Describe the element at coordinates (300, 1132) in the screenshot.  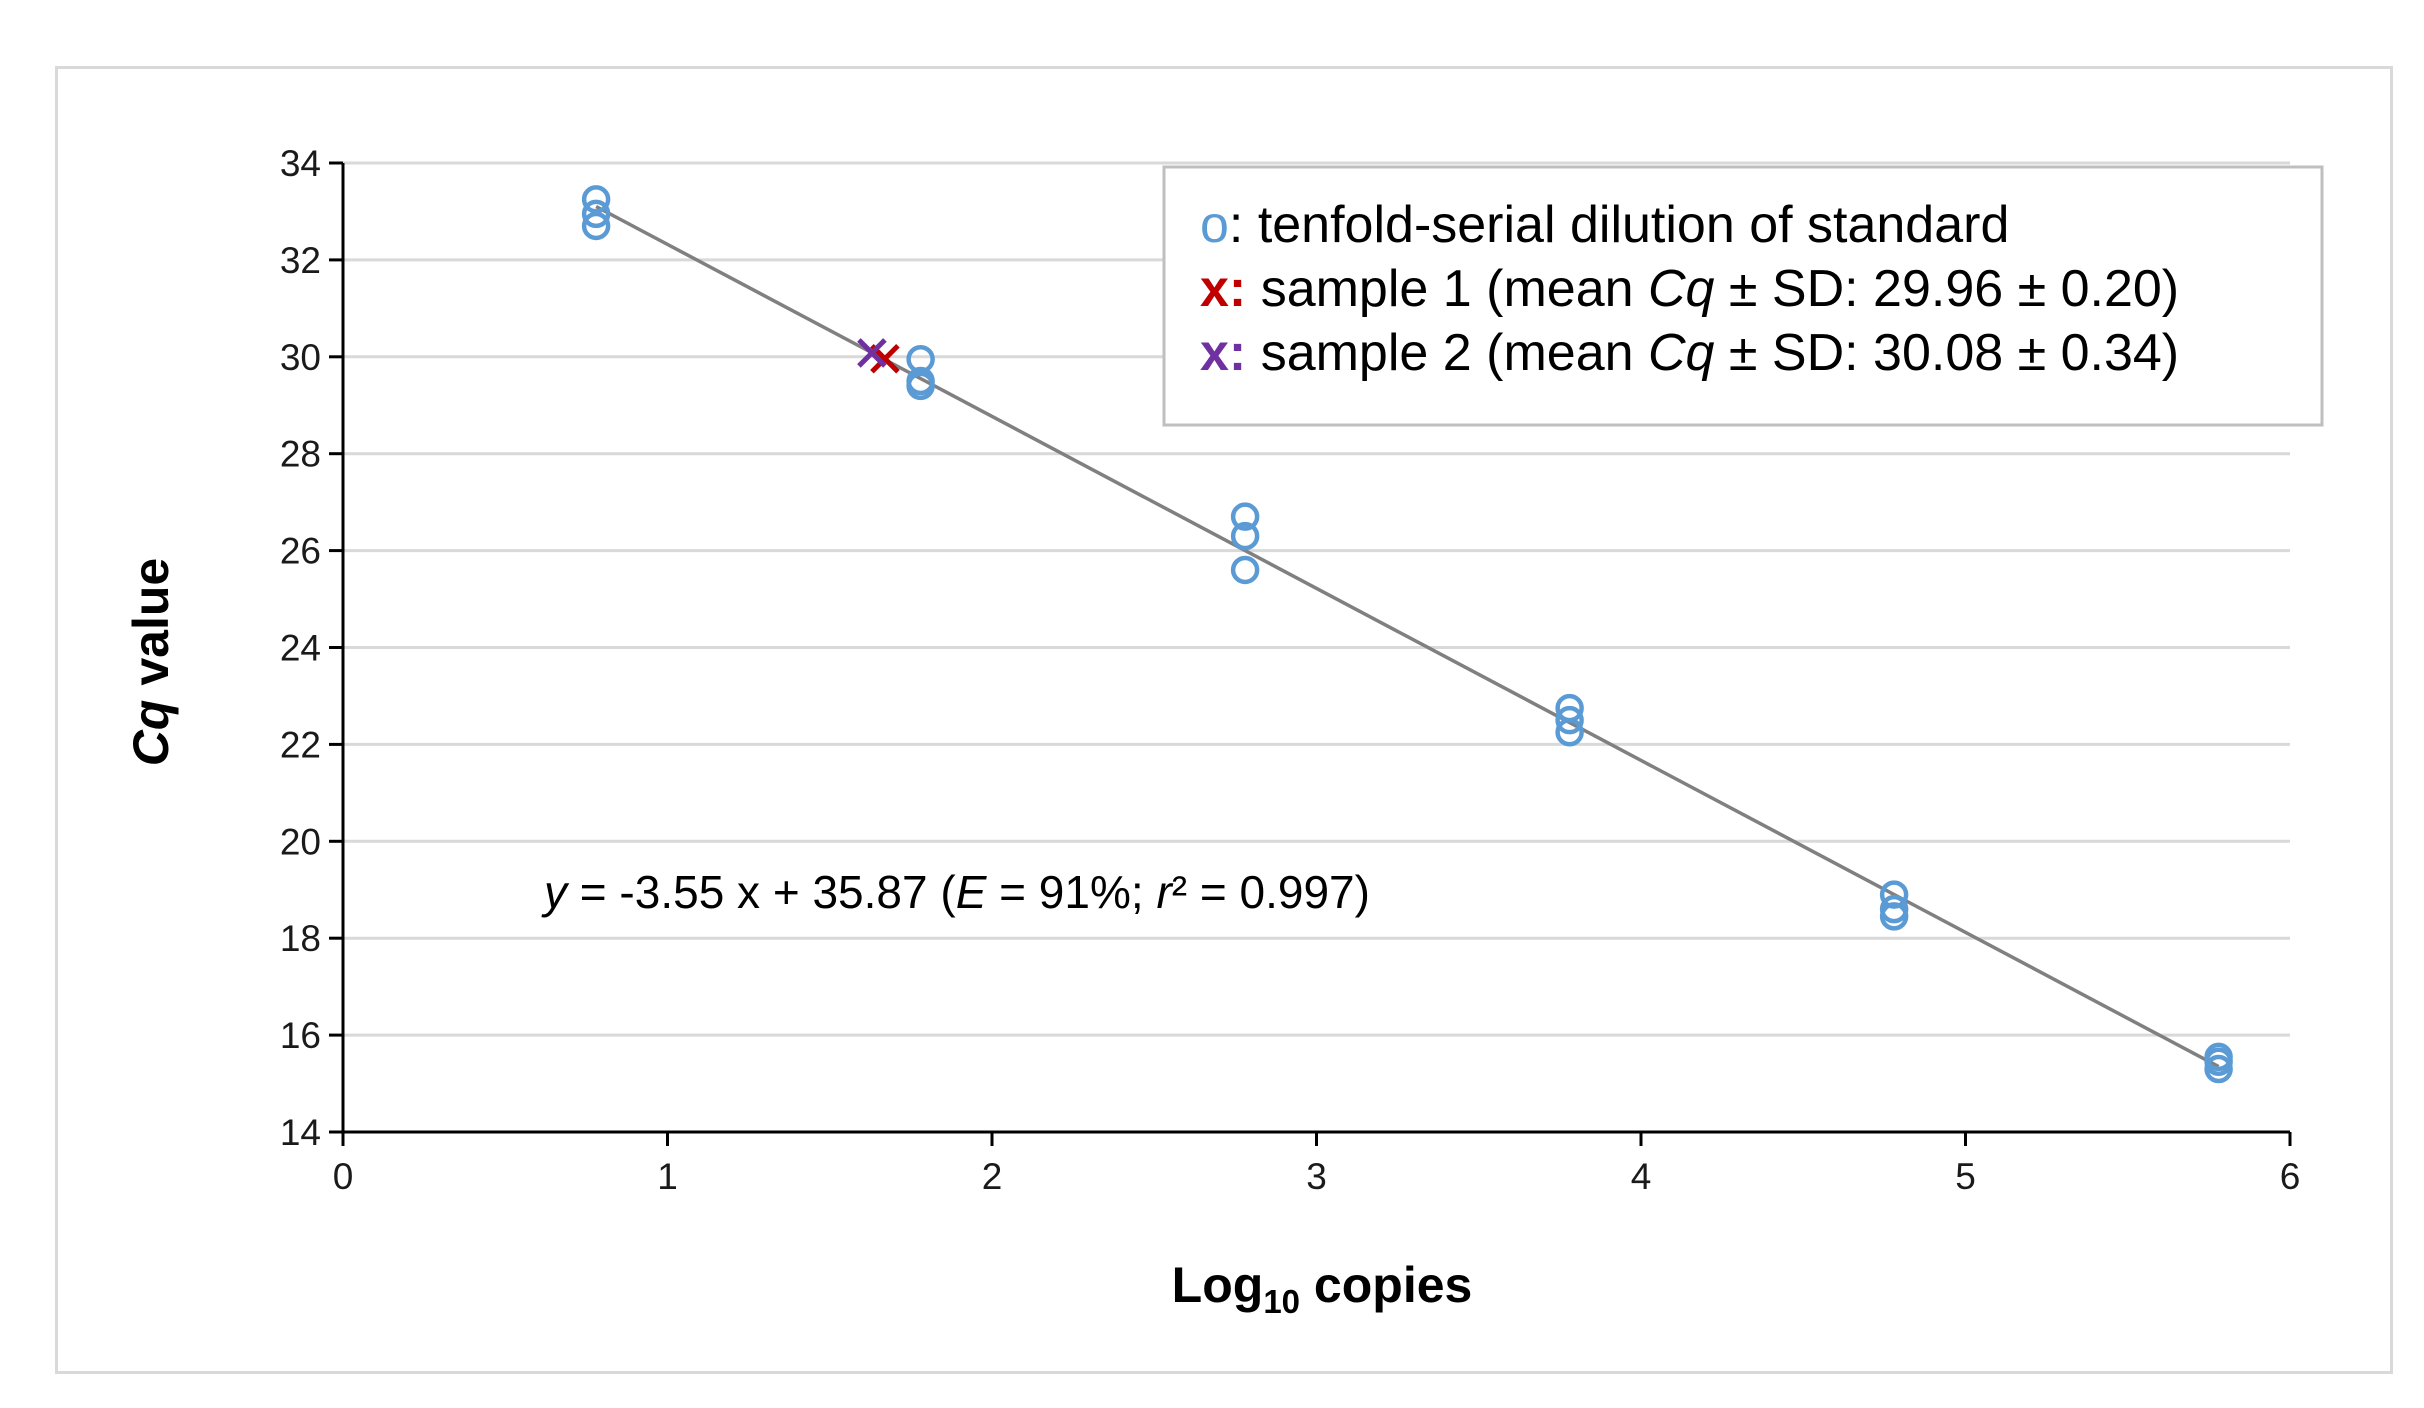
I see `y-tick-label: 14` at that location.